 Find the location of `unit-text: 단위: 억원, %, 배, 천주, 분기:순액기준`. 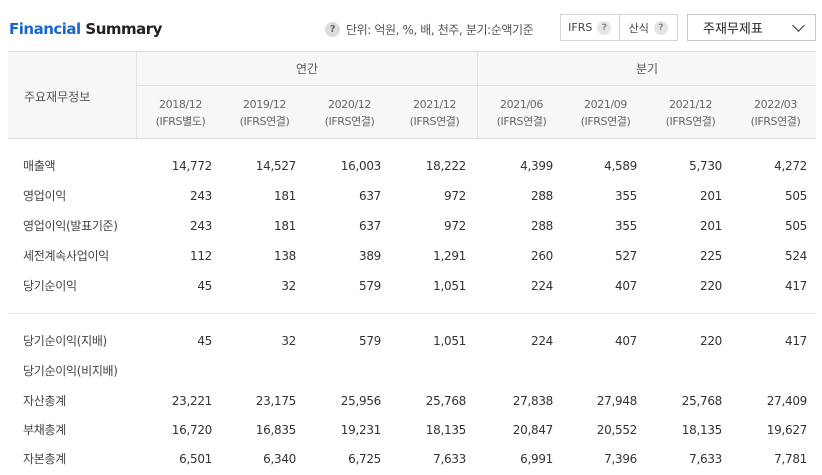

unit-text: 단위: 억원, %, 배, 천주, 분기:순액기준 is located at coordinates (440, 29).